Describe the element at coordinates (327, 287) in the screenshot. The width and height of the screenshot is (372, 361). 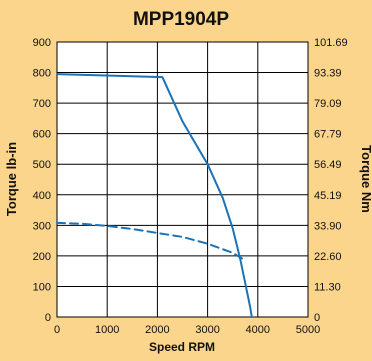
I see `y-tick-label-right: 11.30` at that location.